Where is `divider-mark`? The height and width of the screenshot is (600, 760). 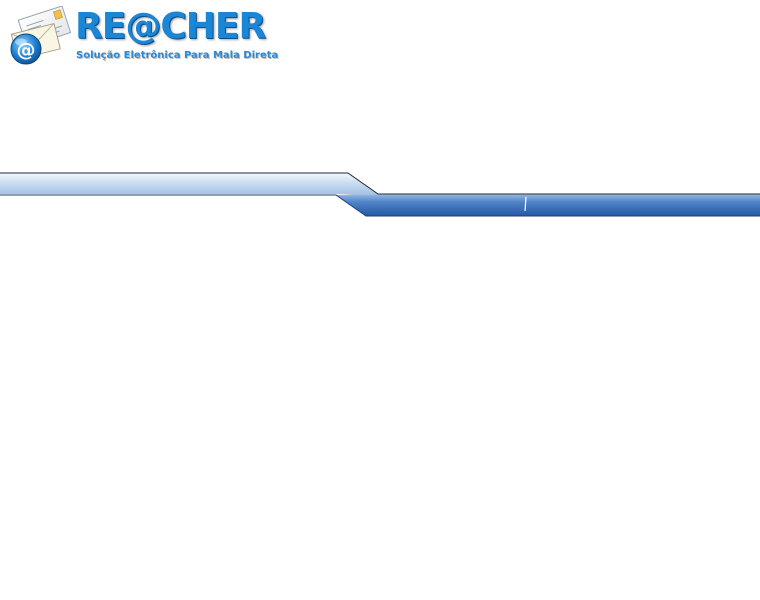 divider-mark is located at coordinates (525, 204).